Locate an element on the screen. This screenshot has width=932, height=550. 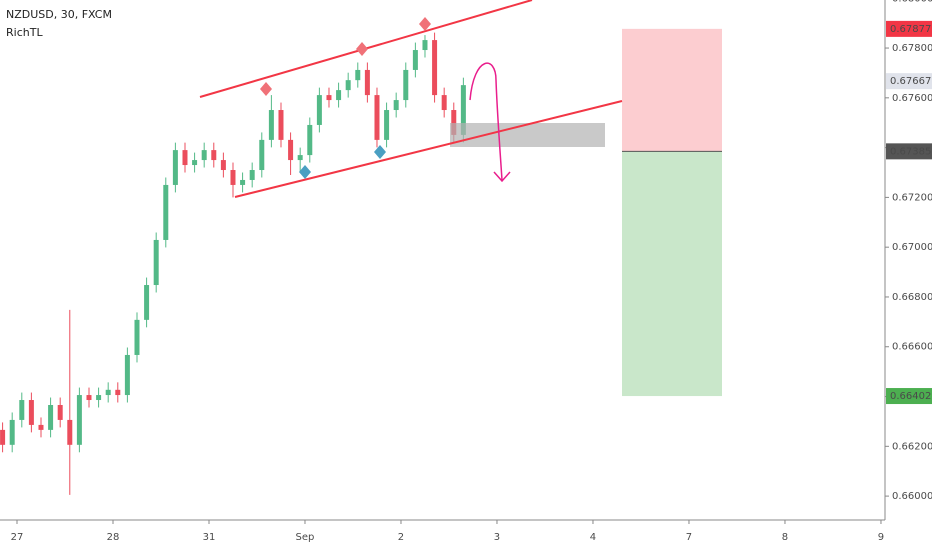
chart-title: NZDUSD, 30, FXCM is located at coordinates (59, 14).